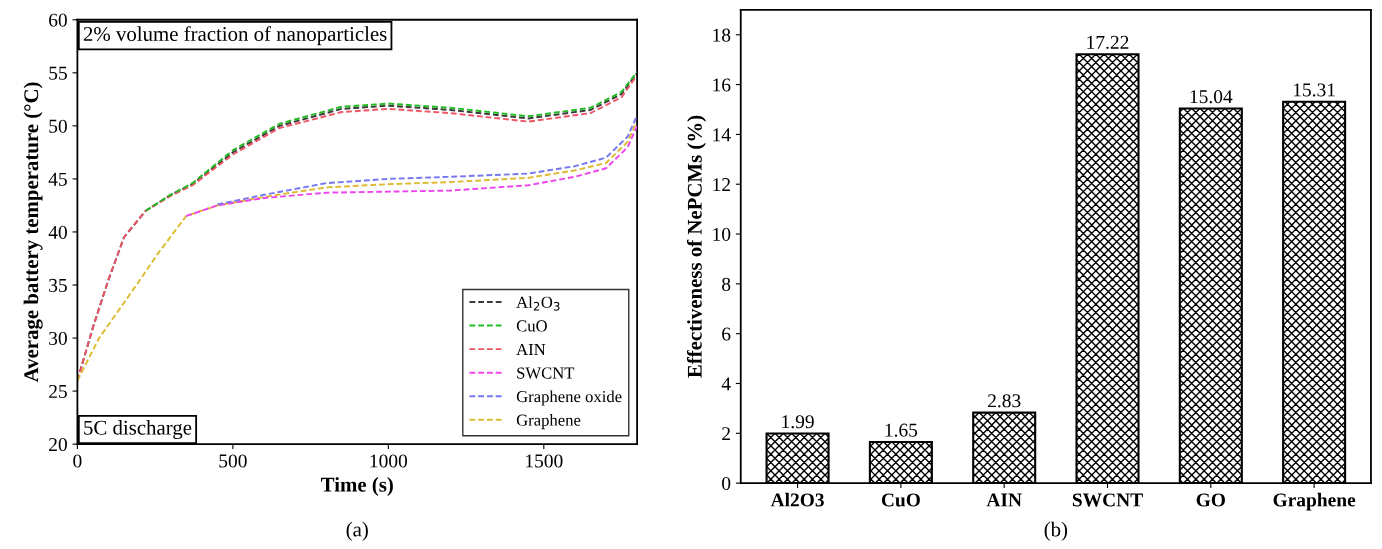 The width and height of the screenshot is (1382, 549). What do you see at coordinates (726, 483) in the screenshot?
I see `y-tick-label: 0` at bounding box center [726, 483].